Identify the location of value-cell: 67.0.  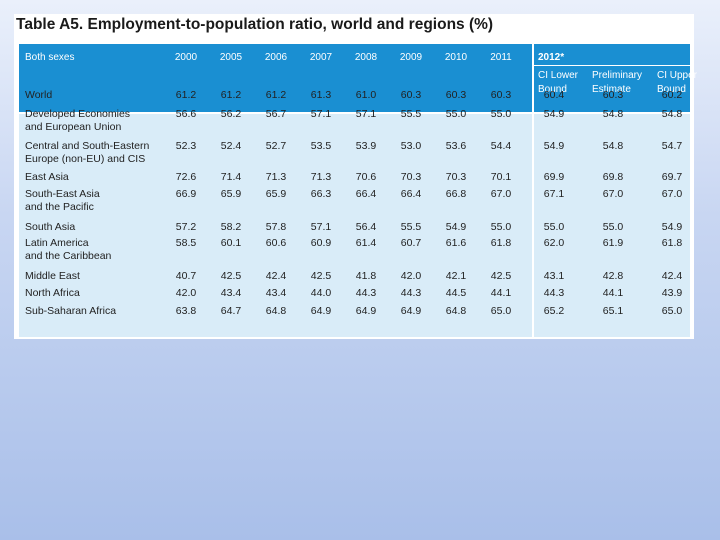
(501, 194).